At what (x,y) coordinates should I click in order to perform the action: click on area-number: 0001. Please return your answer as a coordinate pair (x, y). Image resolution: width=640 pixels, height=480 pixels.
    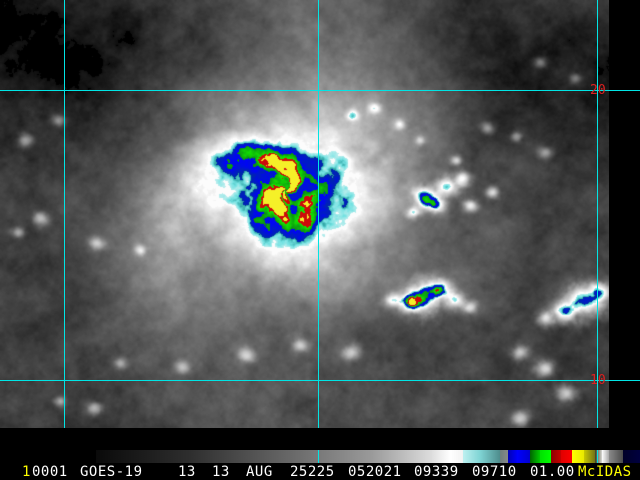
    Looking at the image, I should click on (50, 472).